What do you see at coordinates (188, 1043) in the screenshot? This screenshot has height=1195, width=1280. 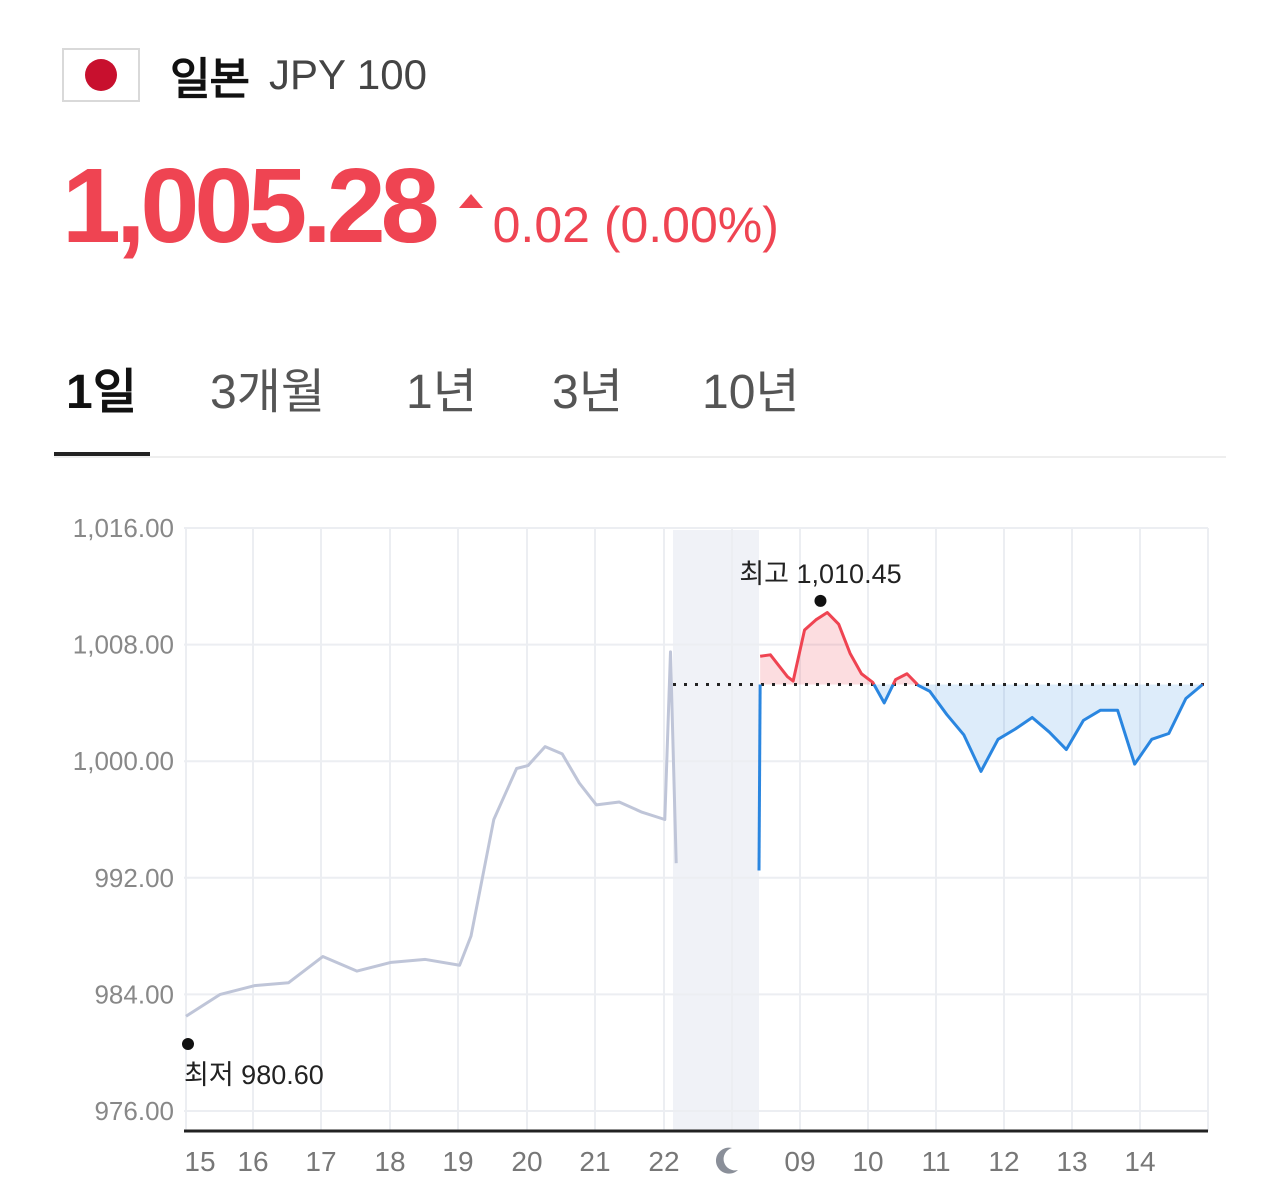 I see `low-marker` at bounding box center [188, 1043].